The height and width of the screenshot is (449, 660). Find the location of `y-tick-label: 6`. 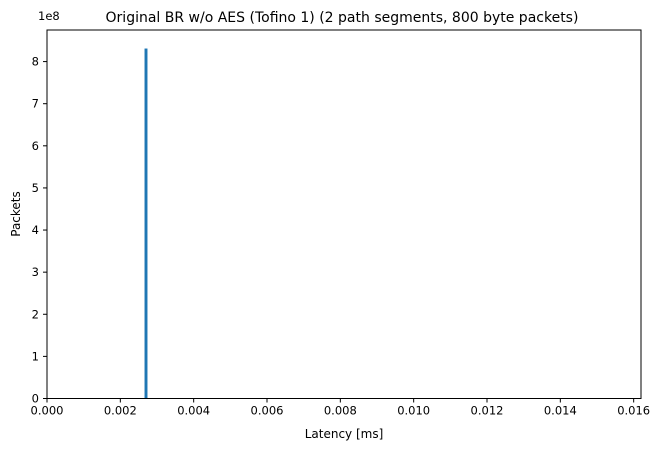

y-tick-label: 6 is located at coordinates (35, 146).